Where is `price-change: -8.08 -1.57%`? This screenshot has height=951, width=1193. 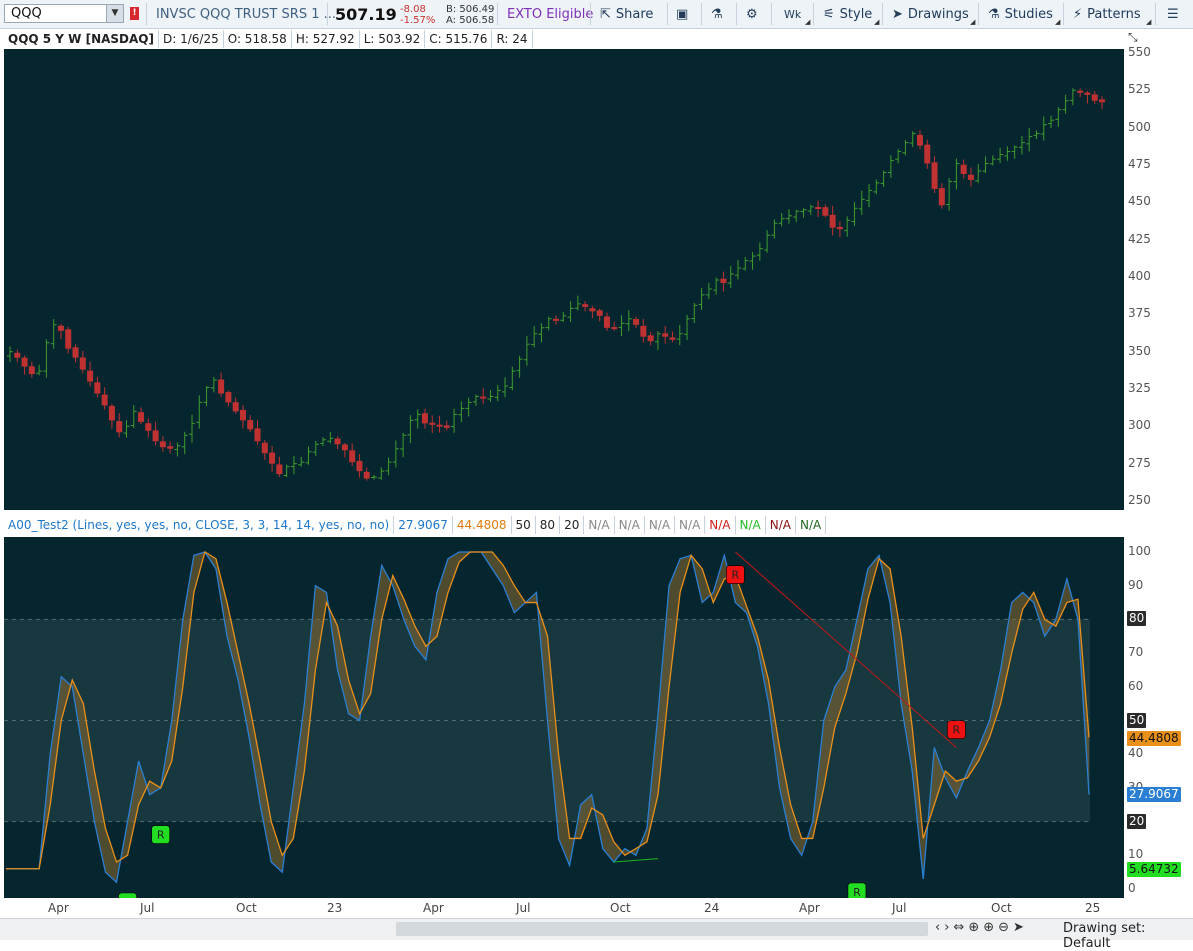 price-change: -8.08 -1.57% is located at coordinates (417, 15).